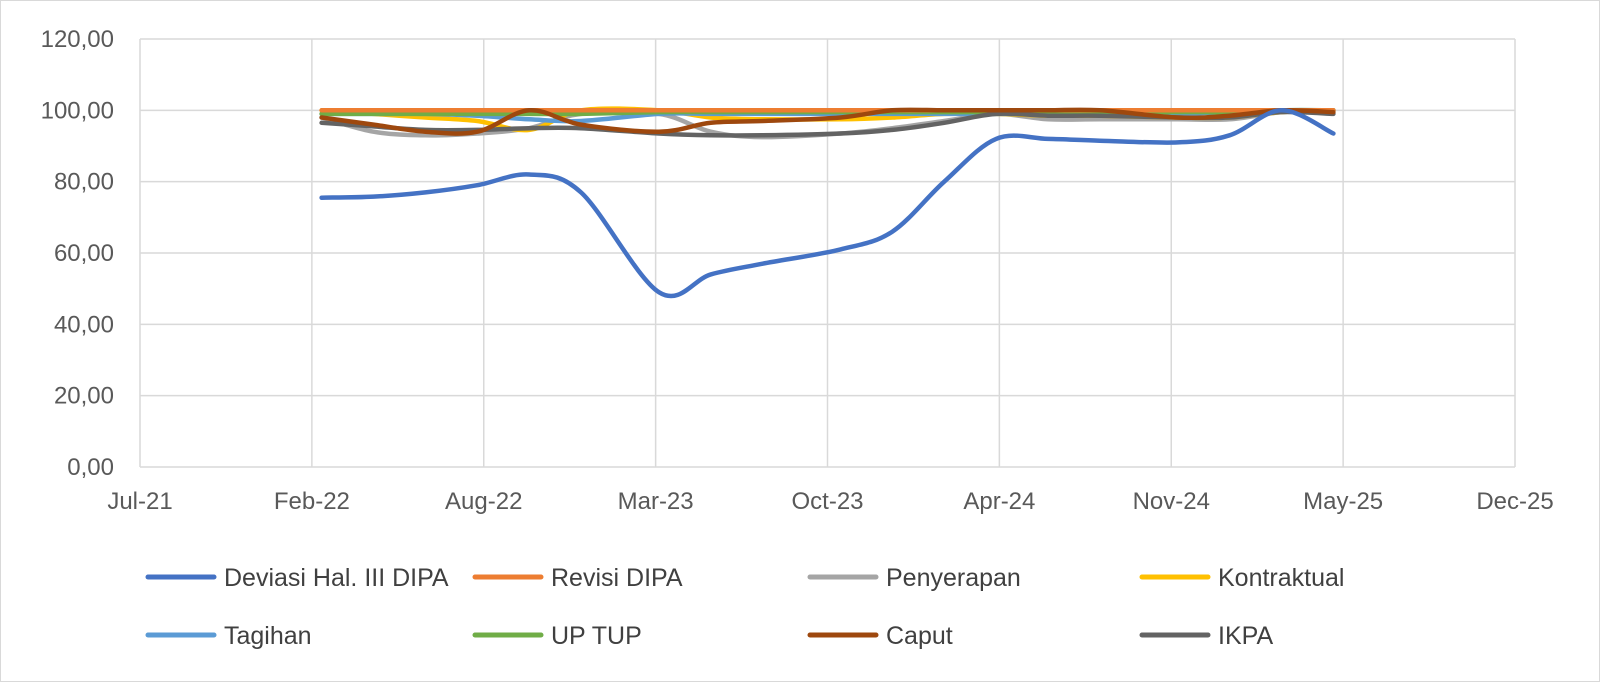 The width and height of the screenshot is (1600, 683). I want to click on legend-label-caput: Caput, so click(919, 636).